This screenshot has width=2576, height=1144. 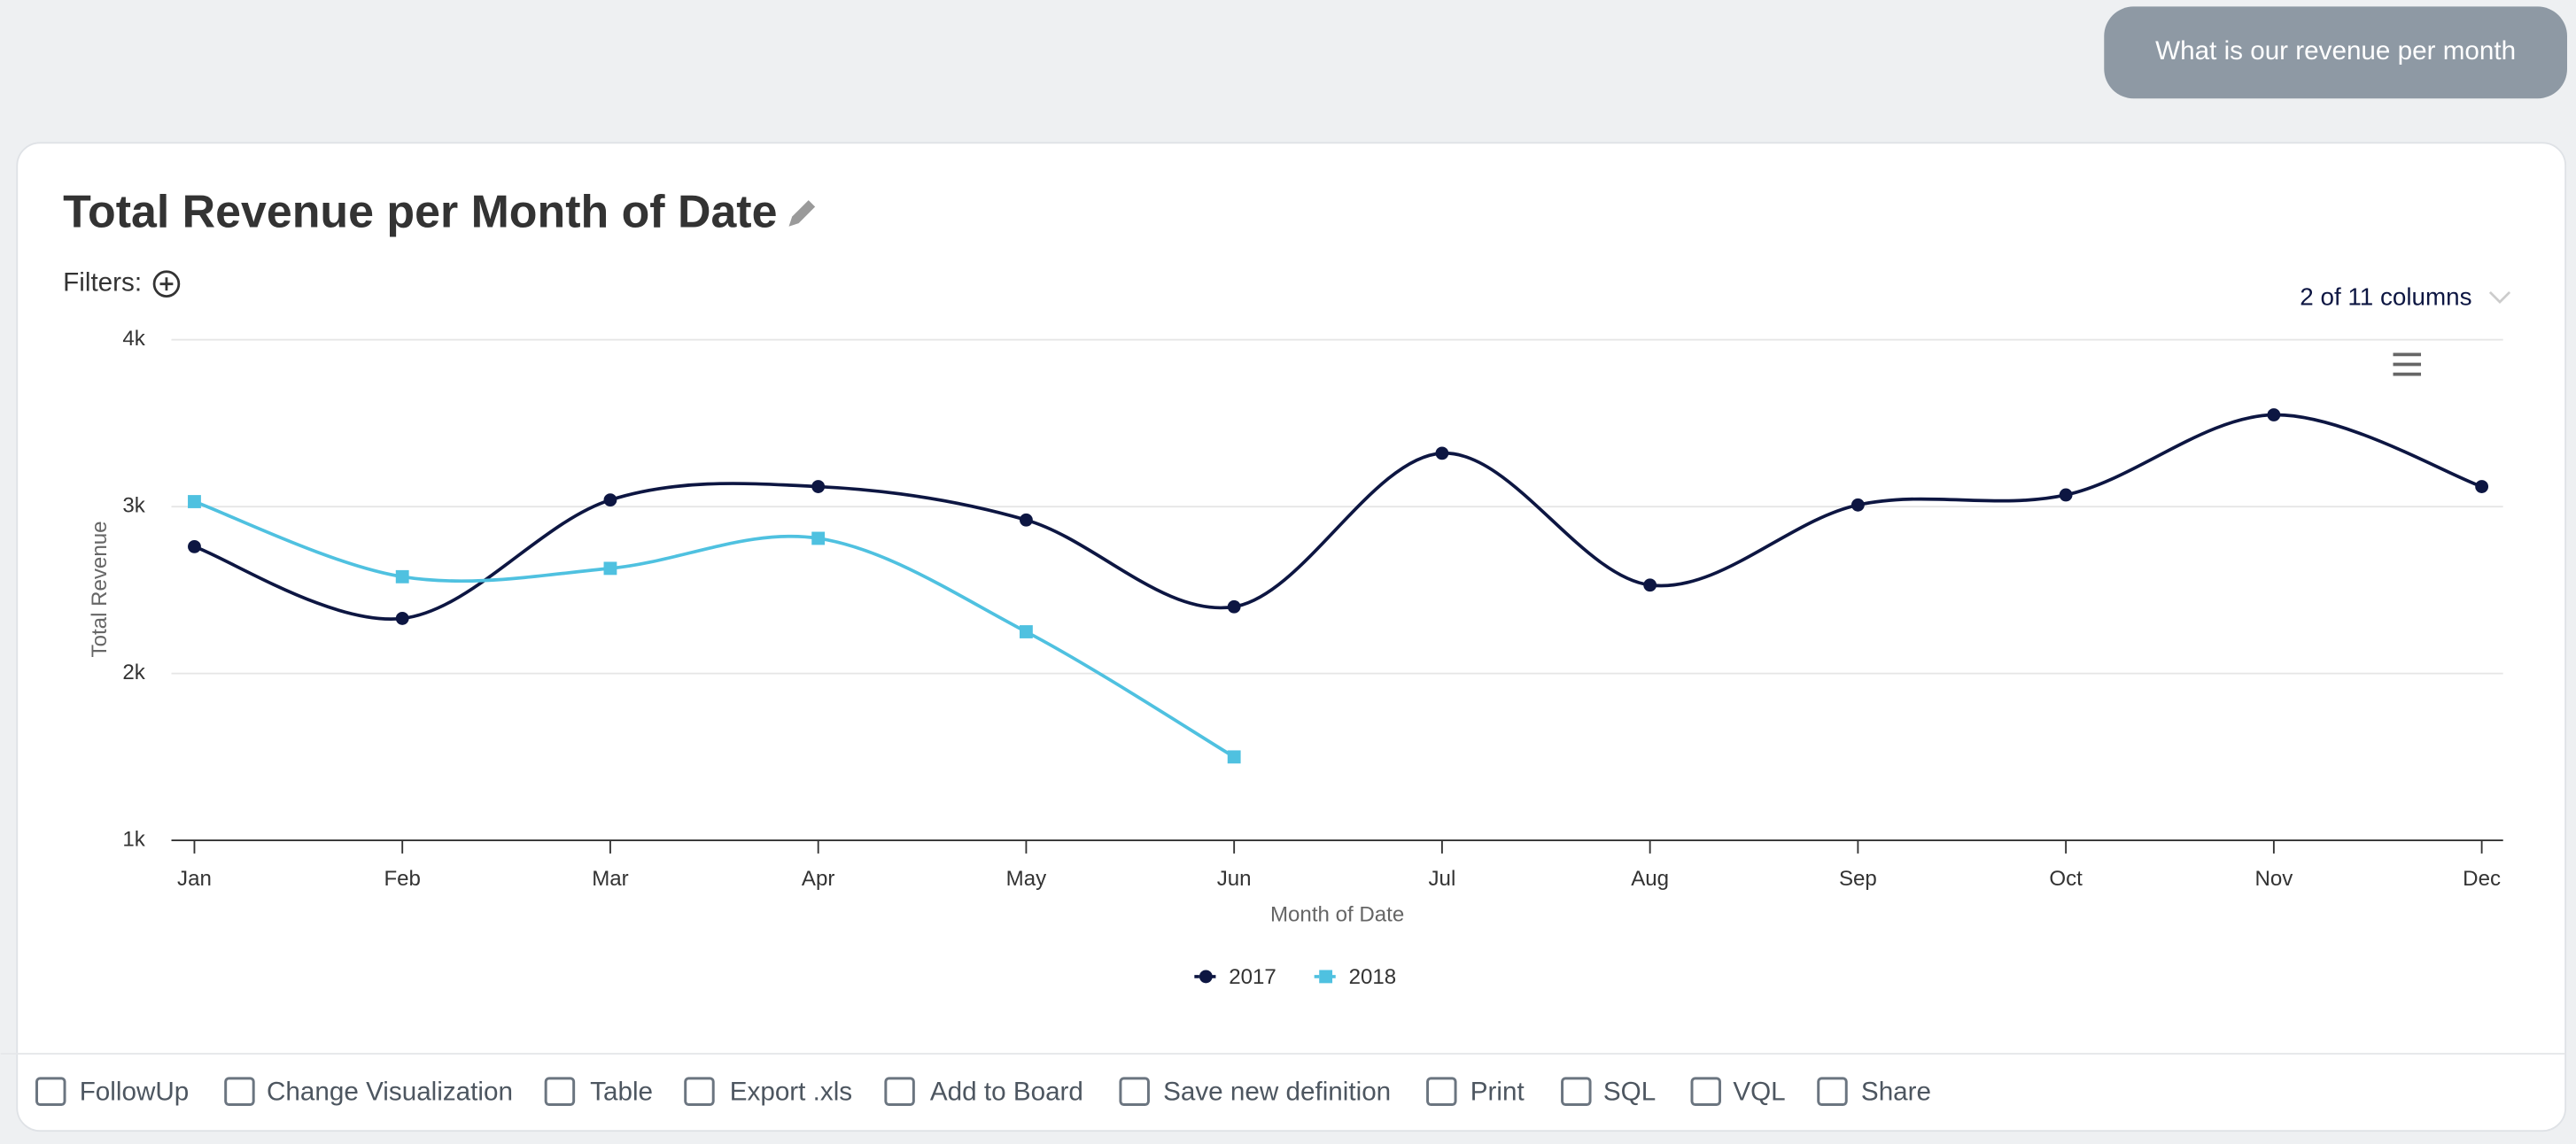 What do you see at coordinates (1629, 1091) in the screenshot?
I see `toolbar-label: SQL` at bounding box center [1629, 1091].